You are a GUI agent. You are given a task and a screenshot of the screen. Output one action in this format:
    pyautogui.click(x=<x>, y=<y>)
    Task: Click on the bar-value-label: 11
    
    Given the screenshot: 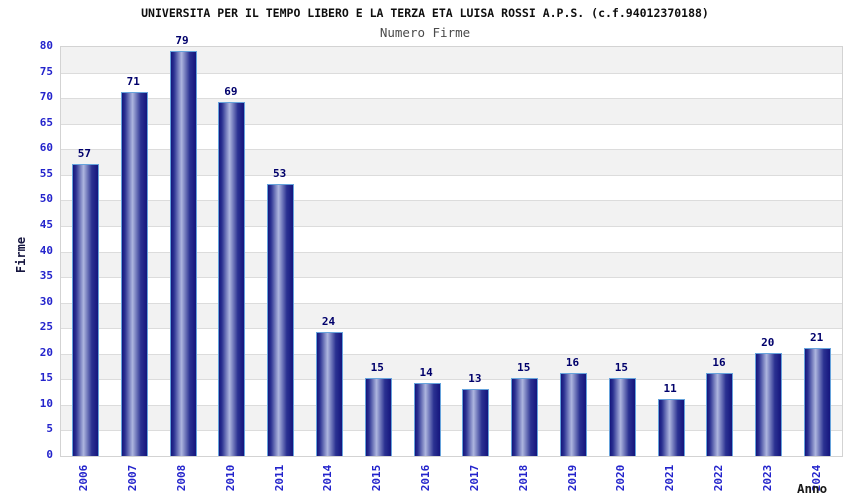 What is the action you would take?
    pyautogui.click(x=670, y=388)
    